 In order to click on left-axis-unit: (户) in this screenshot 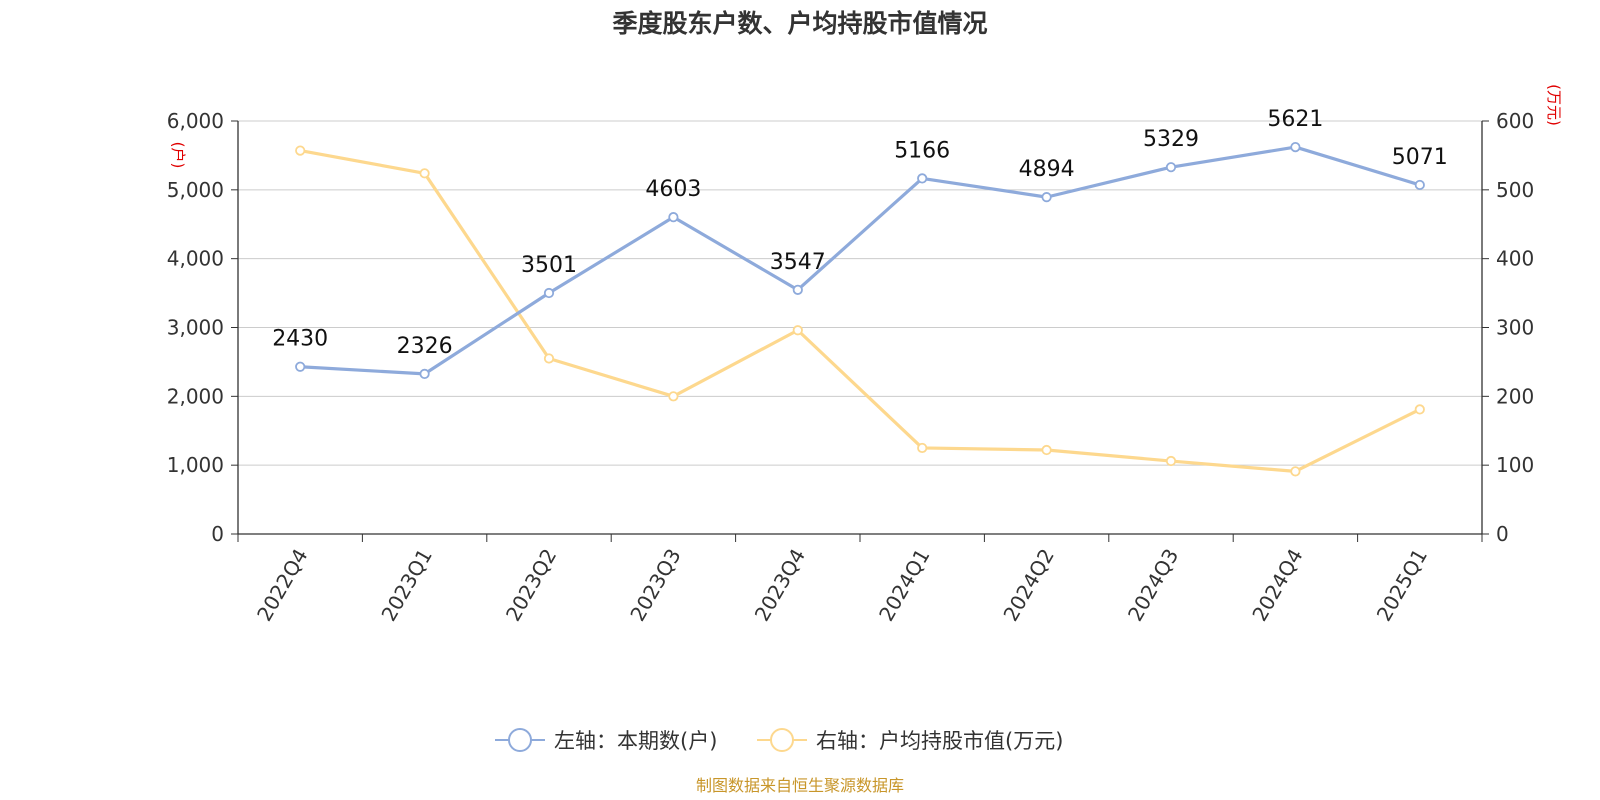, I will do `click(178, 155)`.